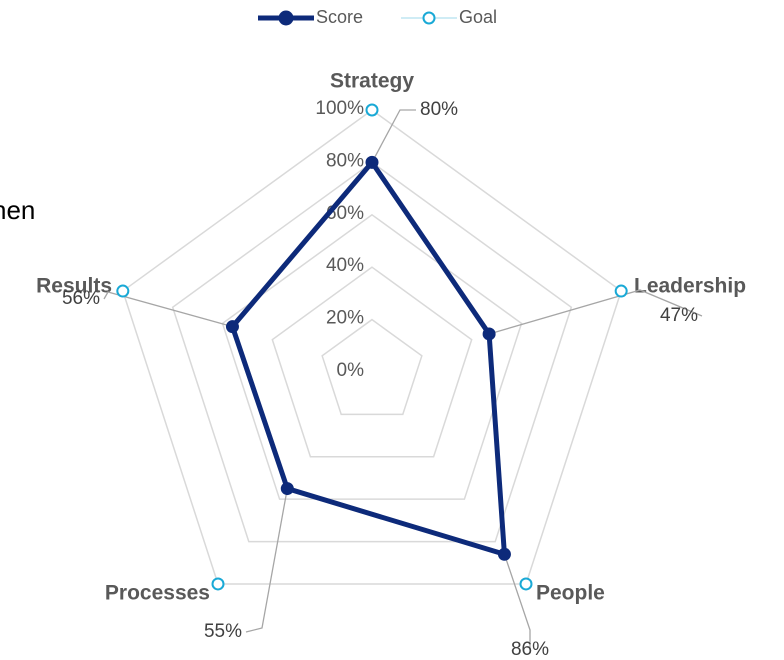 This screenshot has height=660, width=784. I want to click on tick-label: 20%, so click(345, 318).